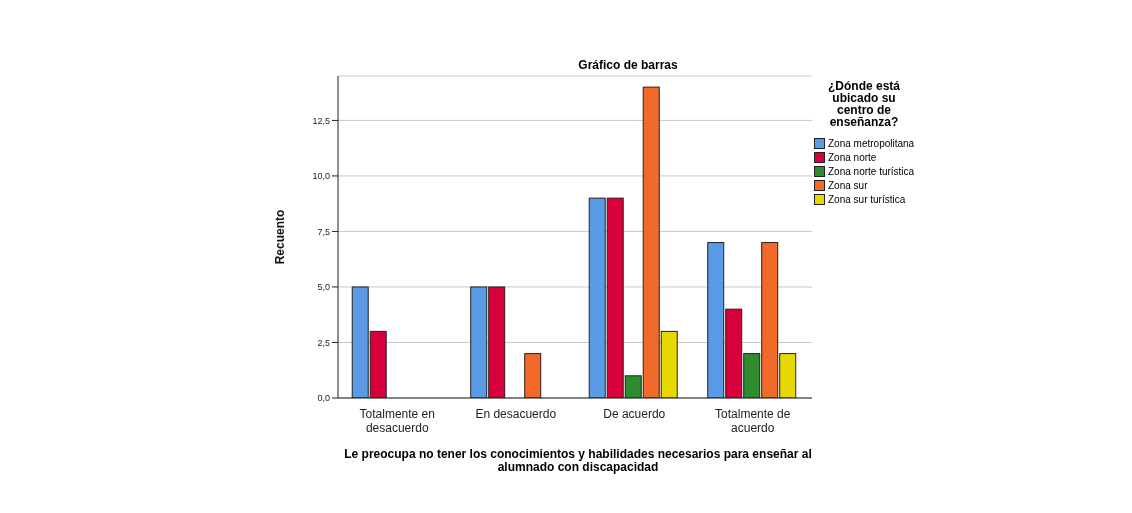 This screenshot has height=513, width=1132. What do you see at coordinates (848, 185) in the screenshot?
I see `legend-label: Zona sur` at bounding box center [848, 185].